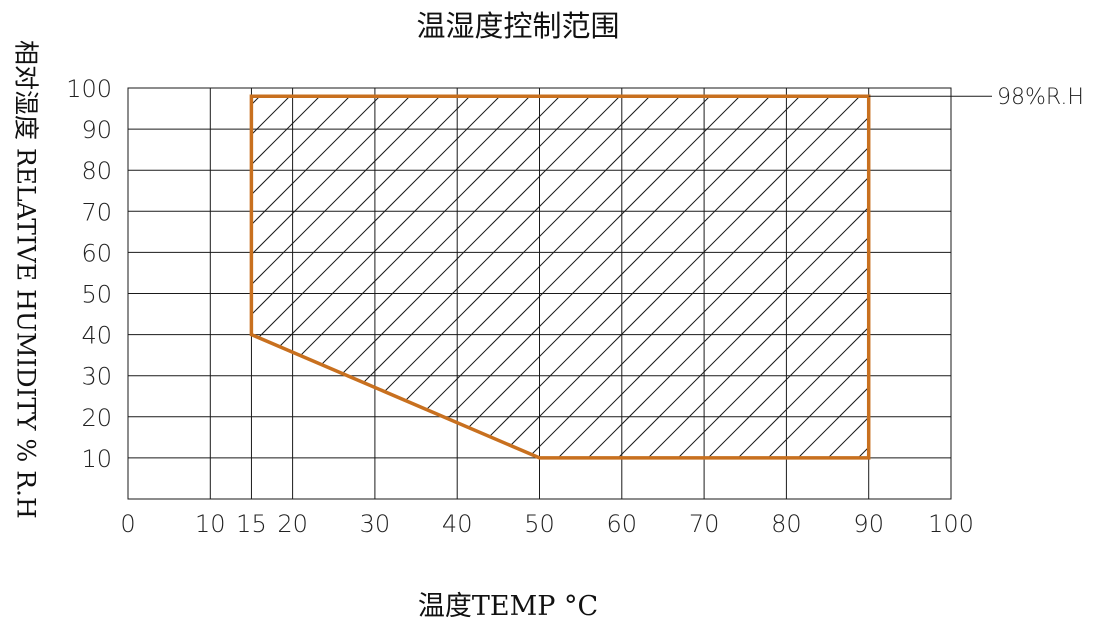 The height and width of the screenshot is (623, 1115). Describe the element at coordinates (622, 524) in the screenshot. I see `x-tick-label: 60` at that location.